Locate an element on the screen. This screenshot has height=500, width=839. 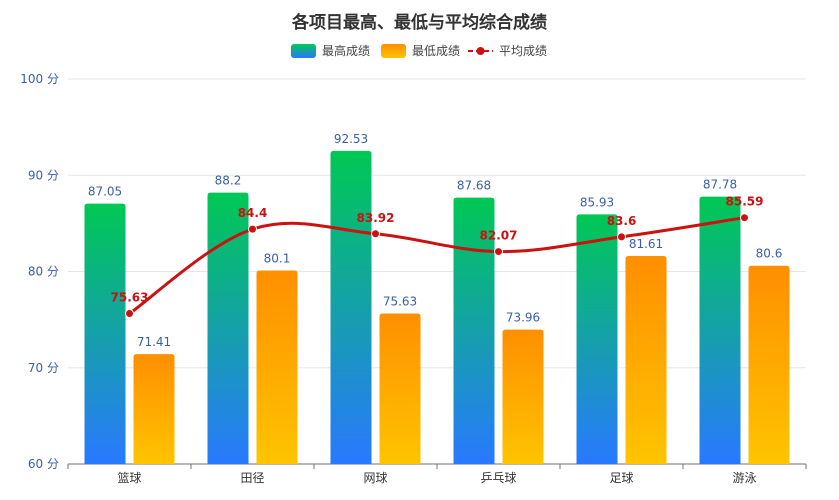
average-score-label: 84.4 is located at coordinates (253, 213).